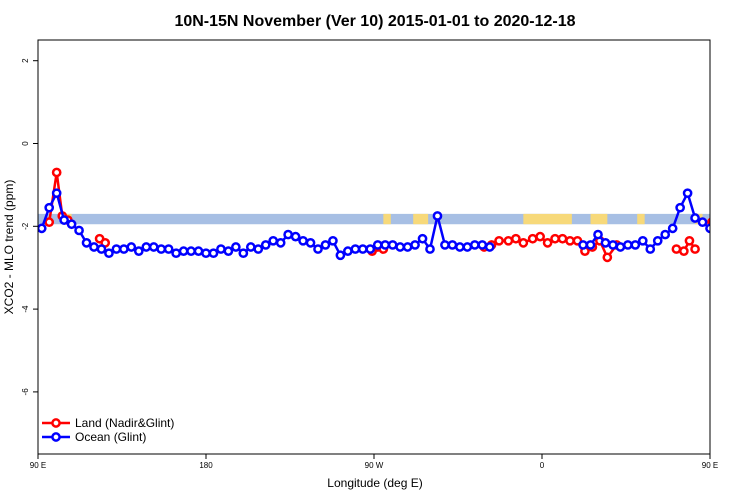  I want to click on y-tick-label: 0, so click(25, 143).